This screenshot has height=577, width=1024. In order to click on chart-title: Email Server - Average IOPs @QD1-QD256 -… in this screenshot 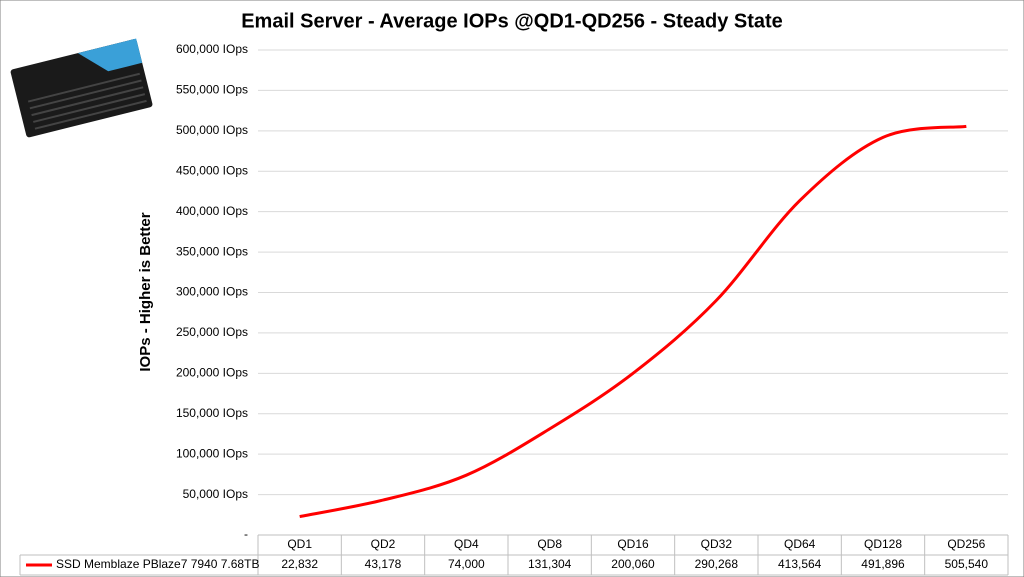, I will do `click(512, 21)`.